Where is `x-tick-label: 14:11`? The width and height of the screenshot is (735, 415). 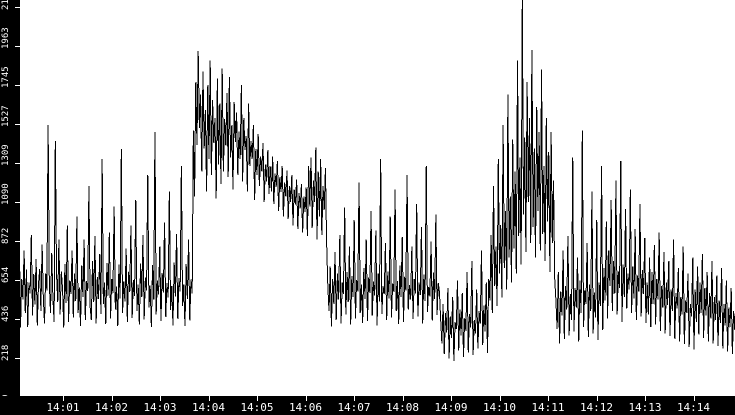
x-tick-label: 14:11 is located at coordinates (548, 407).